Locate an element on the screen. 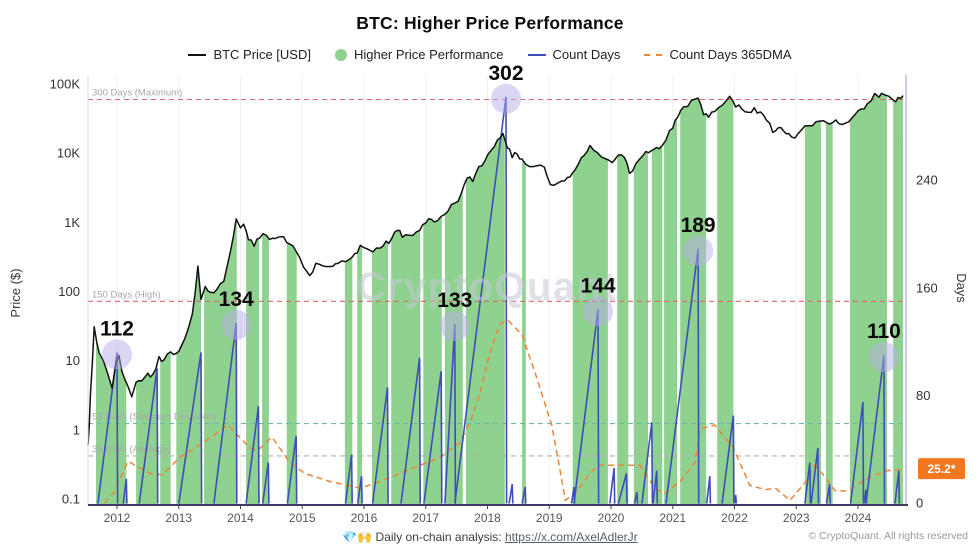  legend-dot-icon is located at coordinates (340, 54).